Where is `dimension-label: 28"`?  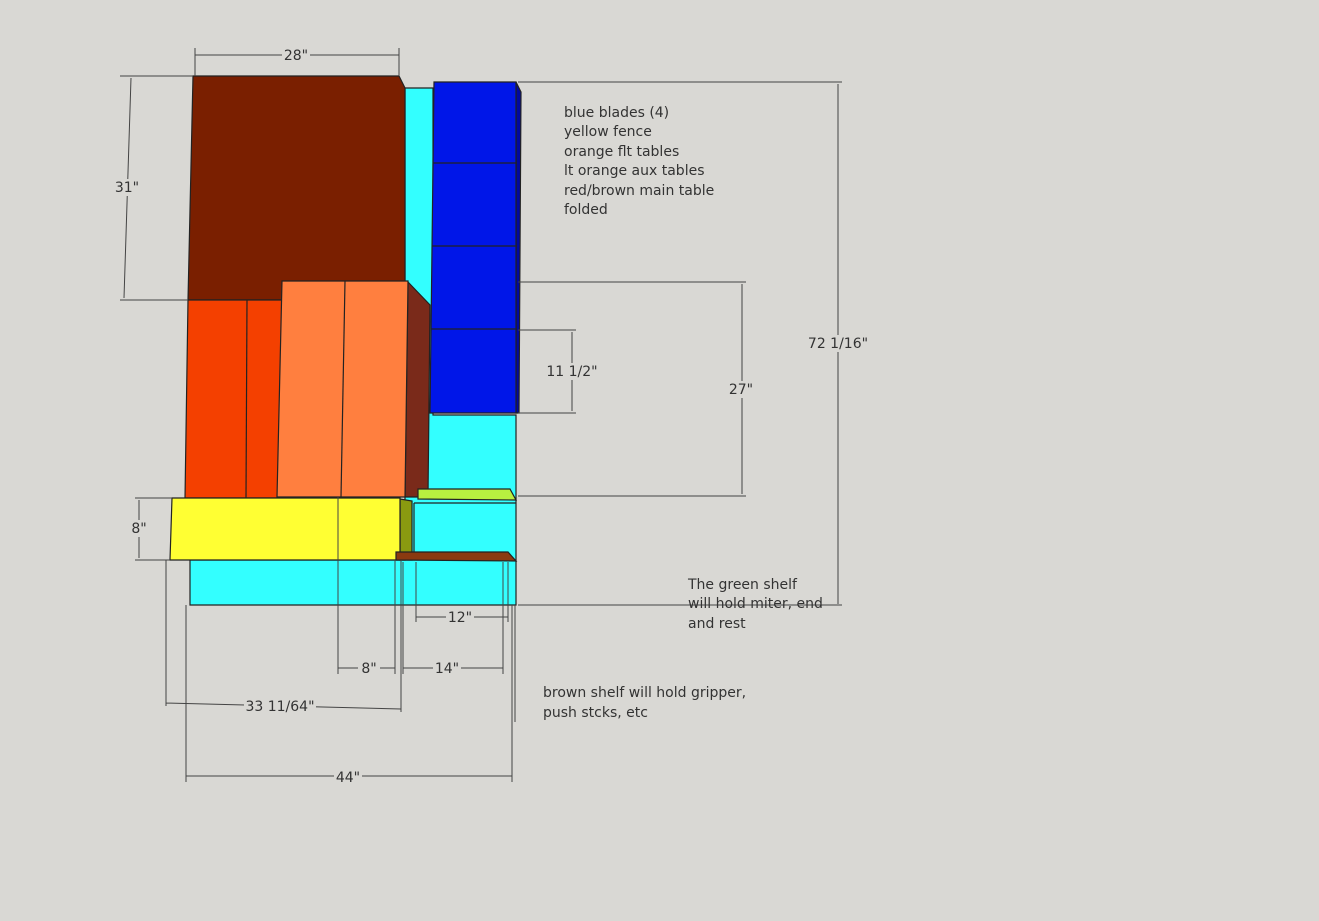 dimension-label: 28" is located at coordinates (296, 56).